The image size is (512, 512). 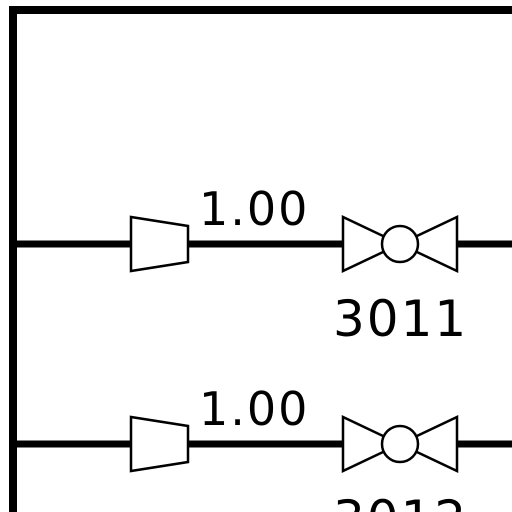 What do you see at coordinates (400, 319) in the screenshot?
I see `valve-tag-label: 3011` at bounding box center [400, 319].